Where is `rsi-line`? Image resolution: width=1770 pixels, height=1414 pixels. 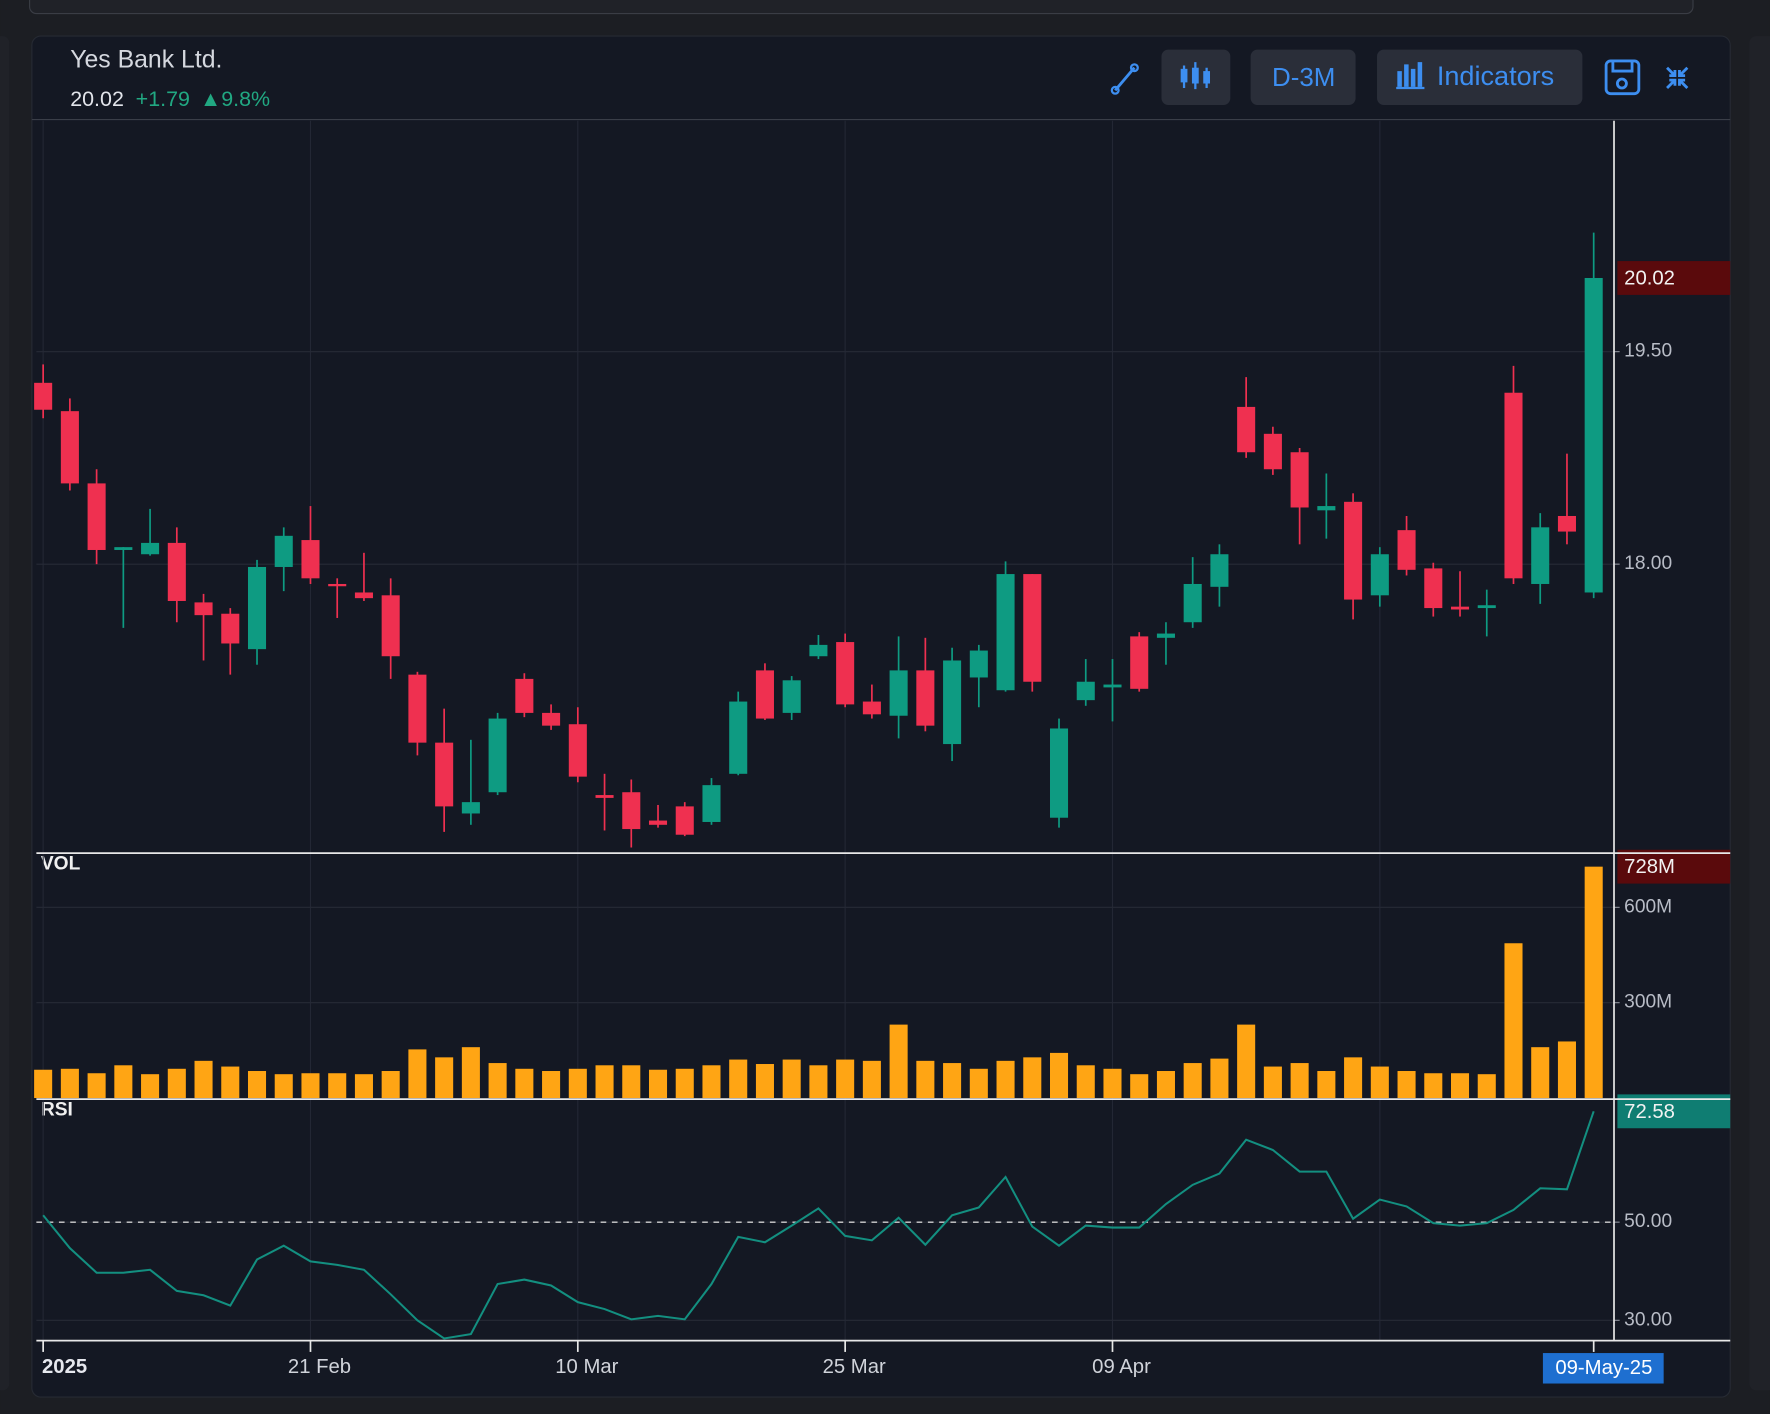
rsi-line is located at coordinates (818, 1225).